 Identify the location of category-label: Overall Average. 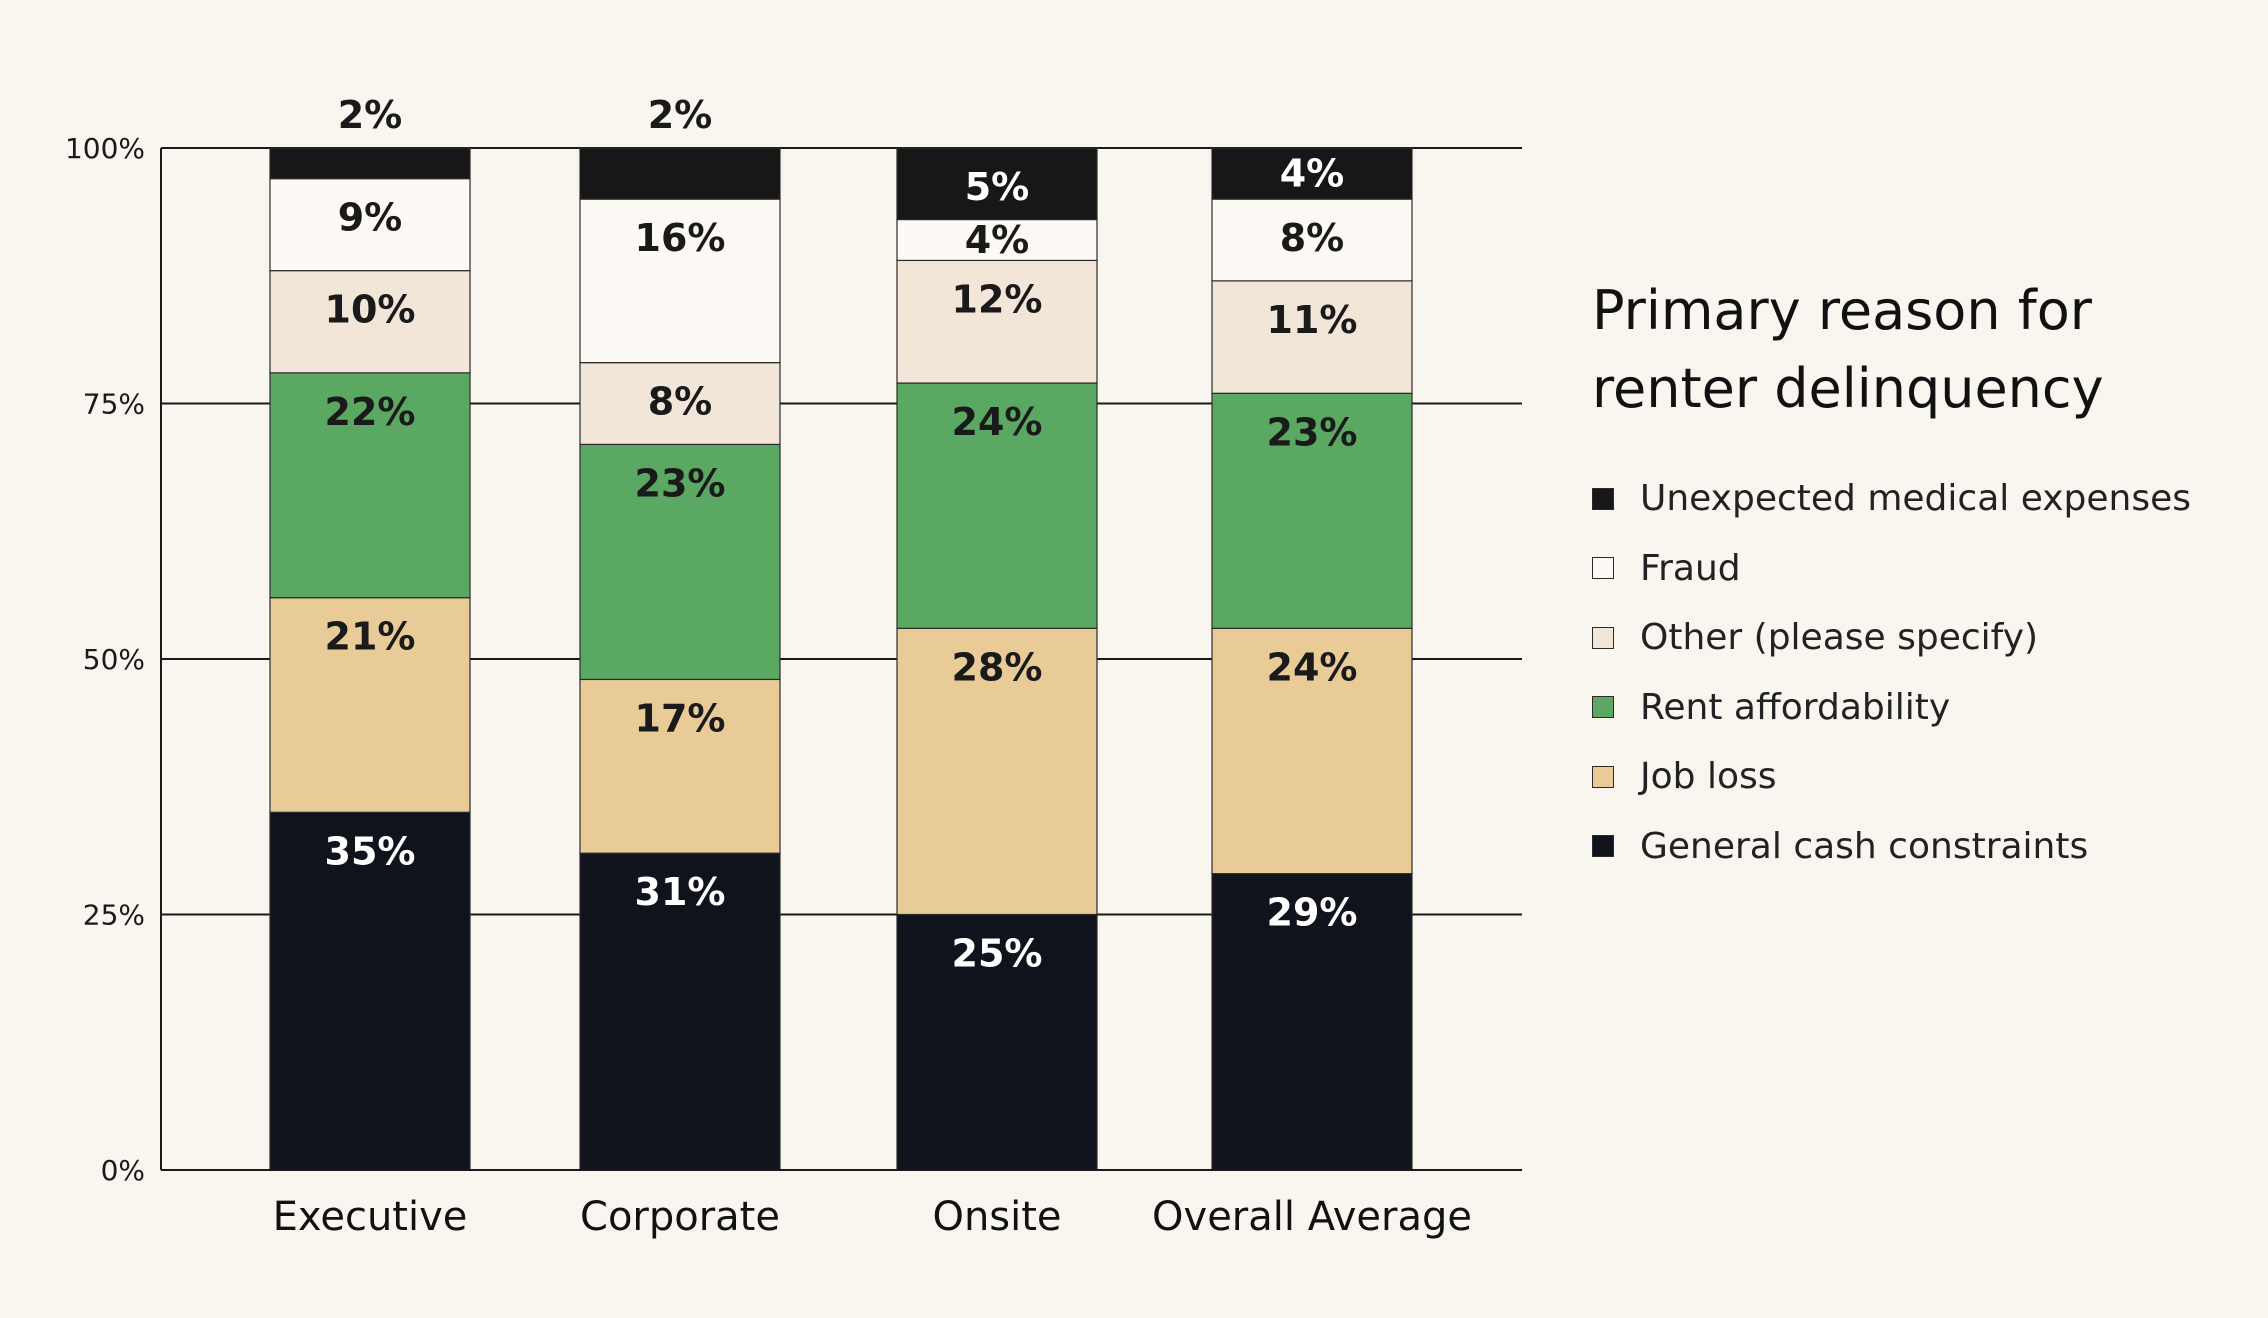
(1312, 1217).